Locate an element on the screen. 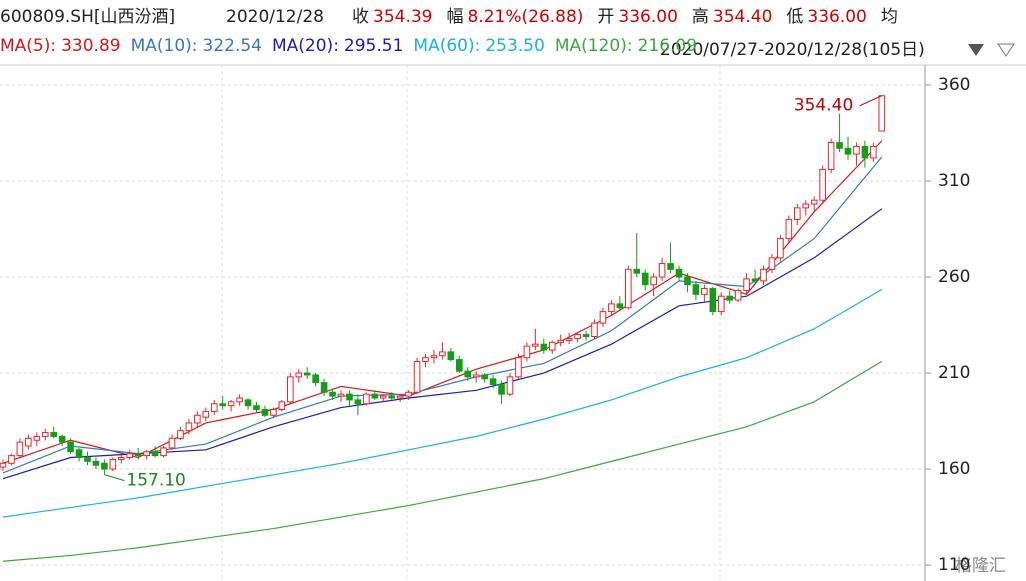 The height and width of the screenshot is (581, 1026). settings-icon is located at coordinates (1006, 50).